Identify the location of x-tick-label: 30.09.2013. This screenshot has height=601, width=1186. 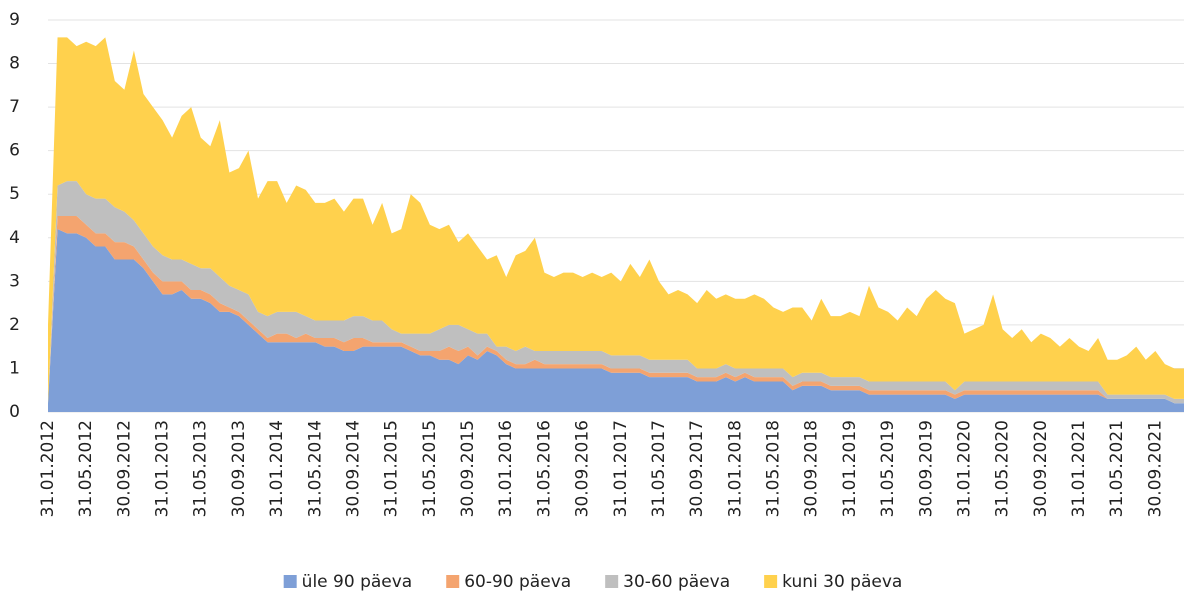
(239, 468).